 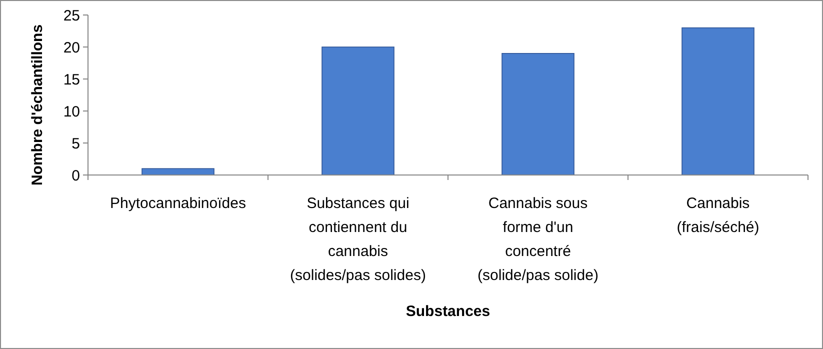 I want to click on y-tick-label: 0, so click(x=76, y=175).